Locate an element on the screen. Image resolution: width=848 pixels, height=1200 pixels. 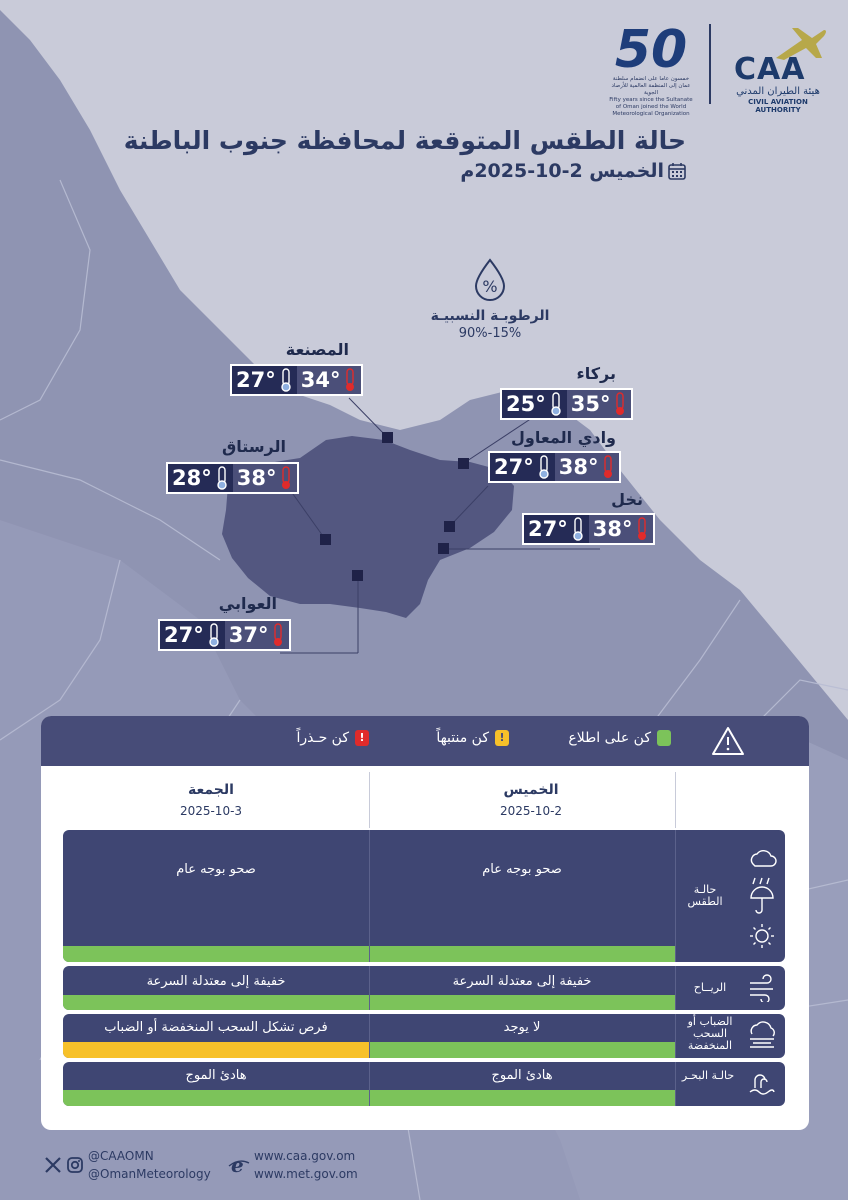
plane-icon is located at coordinates (801, 44).